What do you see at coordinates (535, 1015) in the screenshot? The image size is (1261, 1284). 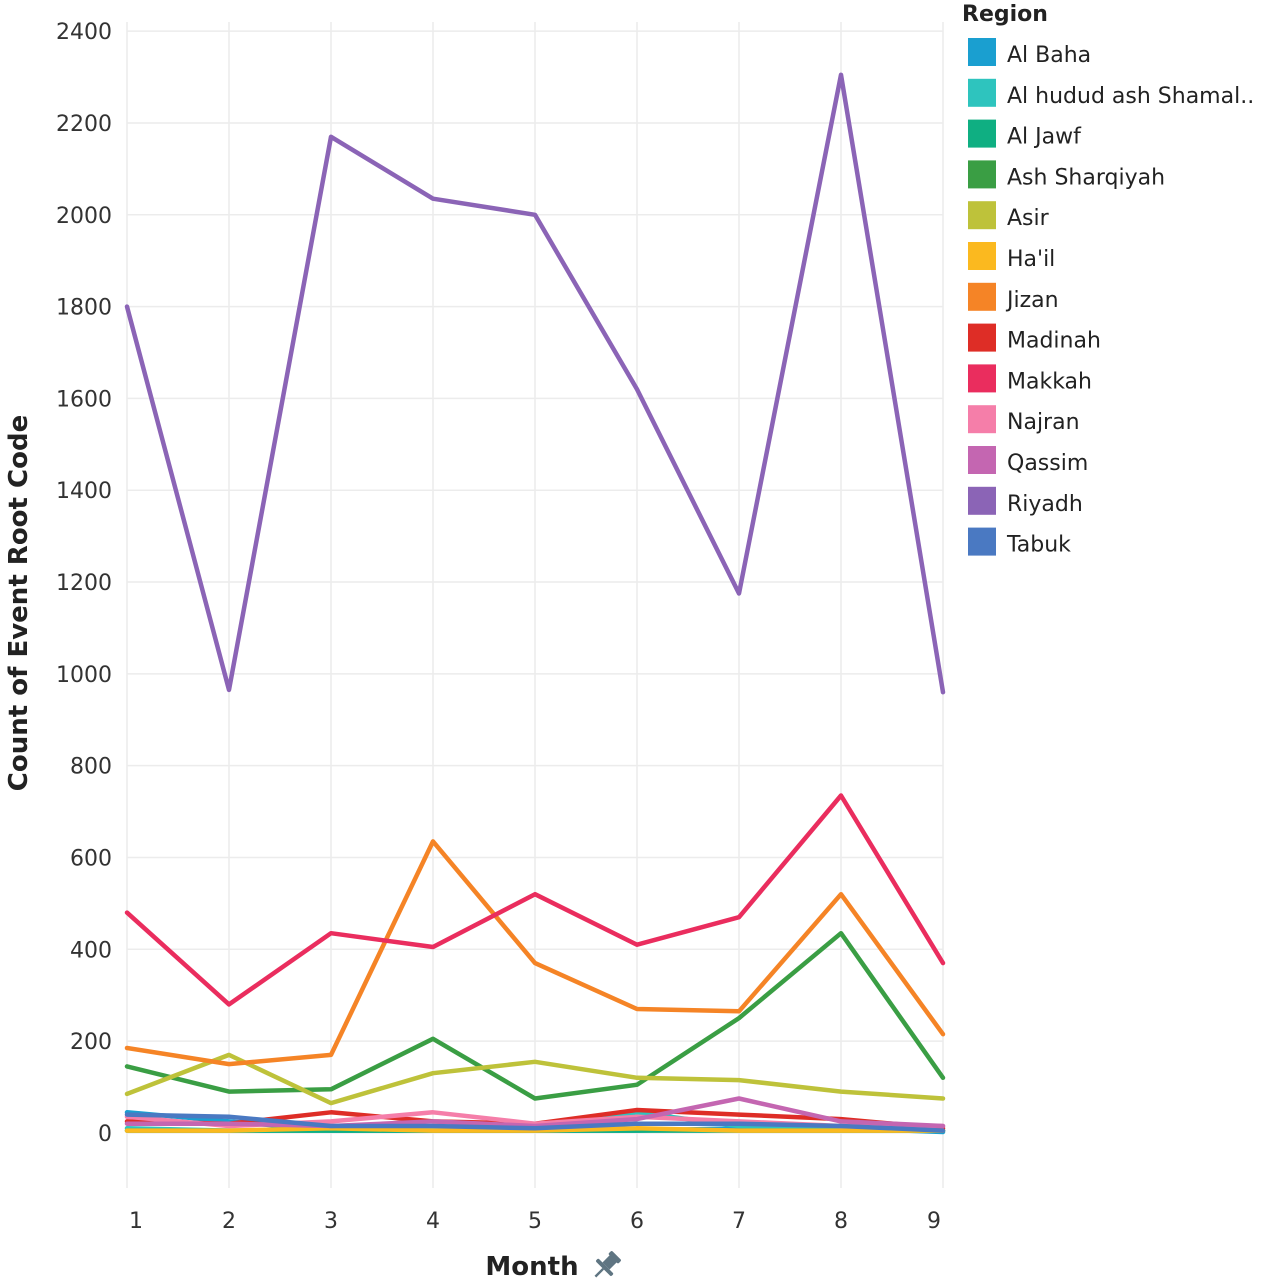 I see `series-line-ash-sharqiyah` at bounding box center [535, 1015].